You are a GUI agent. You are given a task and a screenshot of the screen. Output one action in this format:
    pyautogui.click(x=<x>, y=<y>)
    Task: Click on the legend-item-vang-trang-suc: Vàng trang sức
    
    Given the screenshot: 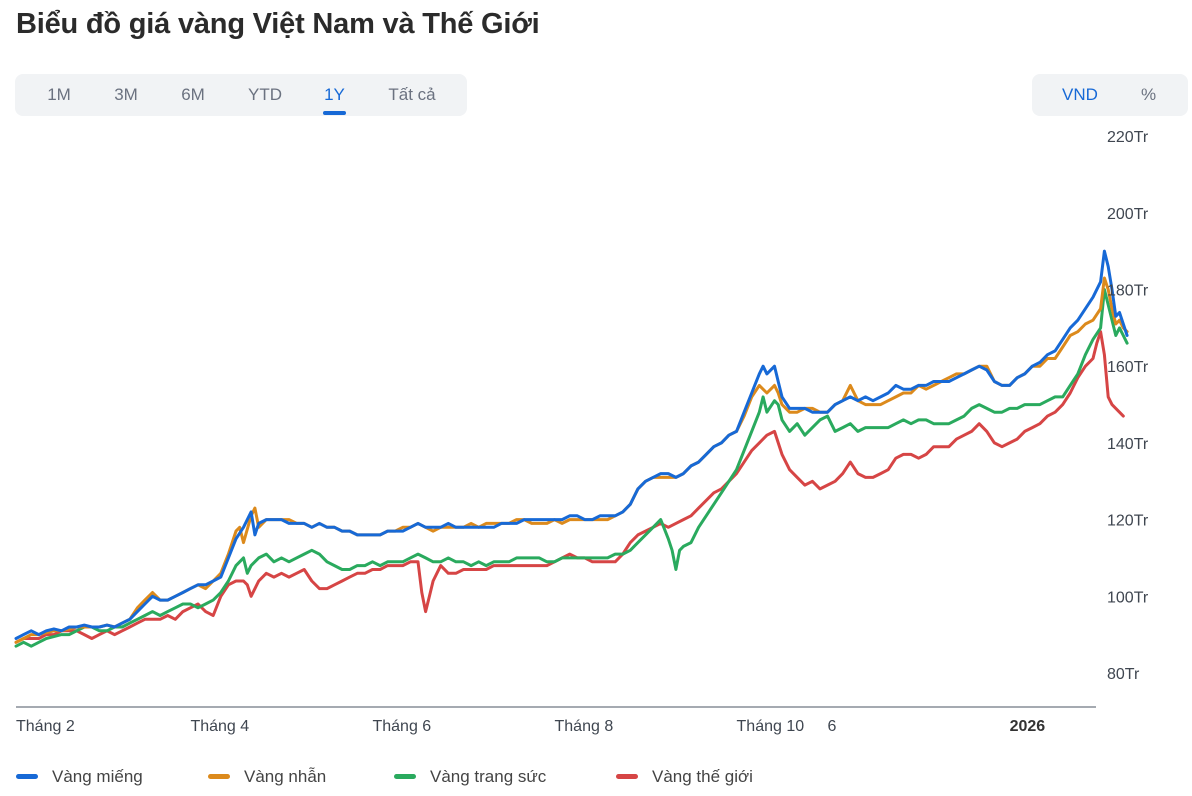 What is the action you would take?
    pyautogui.click(x=470, y=777)
    